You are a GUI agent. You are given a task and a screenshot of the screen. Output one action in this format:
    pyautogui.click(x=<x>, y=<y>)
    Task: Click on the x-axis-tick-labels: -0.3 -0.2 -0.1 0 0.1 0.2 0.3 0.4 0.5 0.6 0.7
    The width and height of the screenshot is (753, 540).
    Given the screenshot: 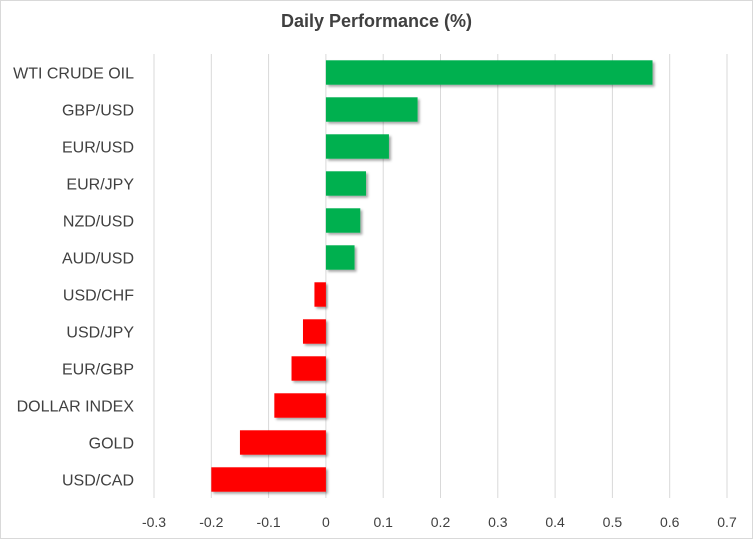 What is the action you would take?
    pyautogui.click(x=439, y=522)
    